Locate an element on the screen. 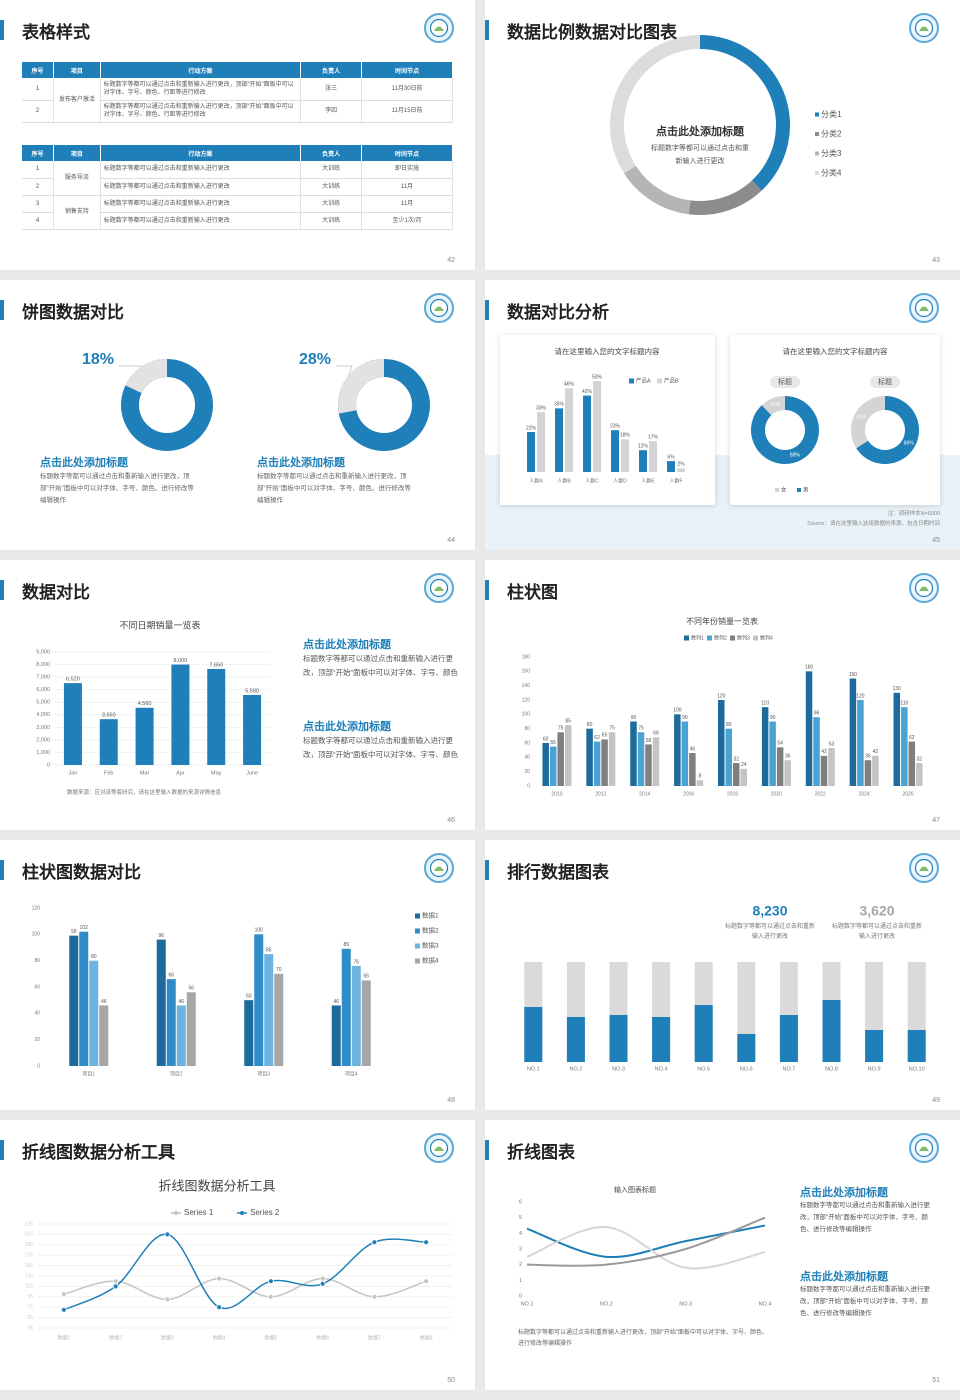 This screenshot has width=960, height=1400. y-tick-label: 120 is located at coordinates (36, 908).